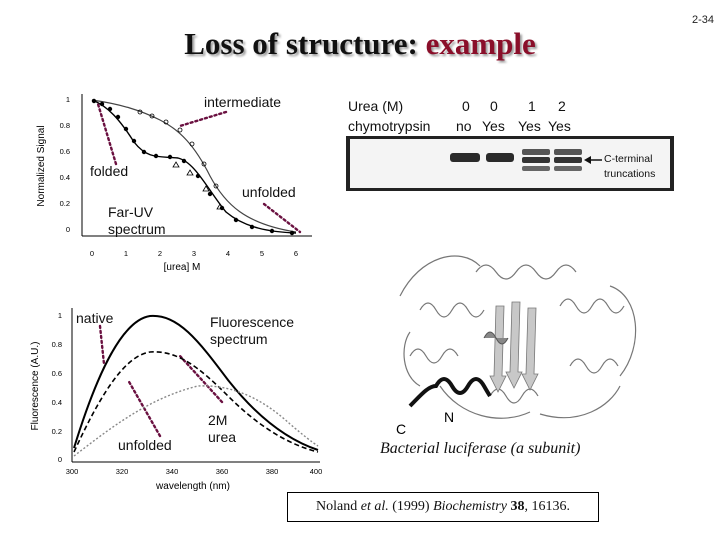  I want to click on label-fluorescence: Fluorescence spectrum, so click(252, 331).